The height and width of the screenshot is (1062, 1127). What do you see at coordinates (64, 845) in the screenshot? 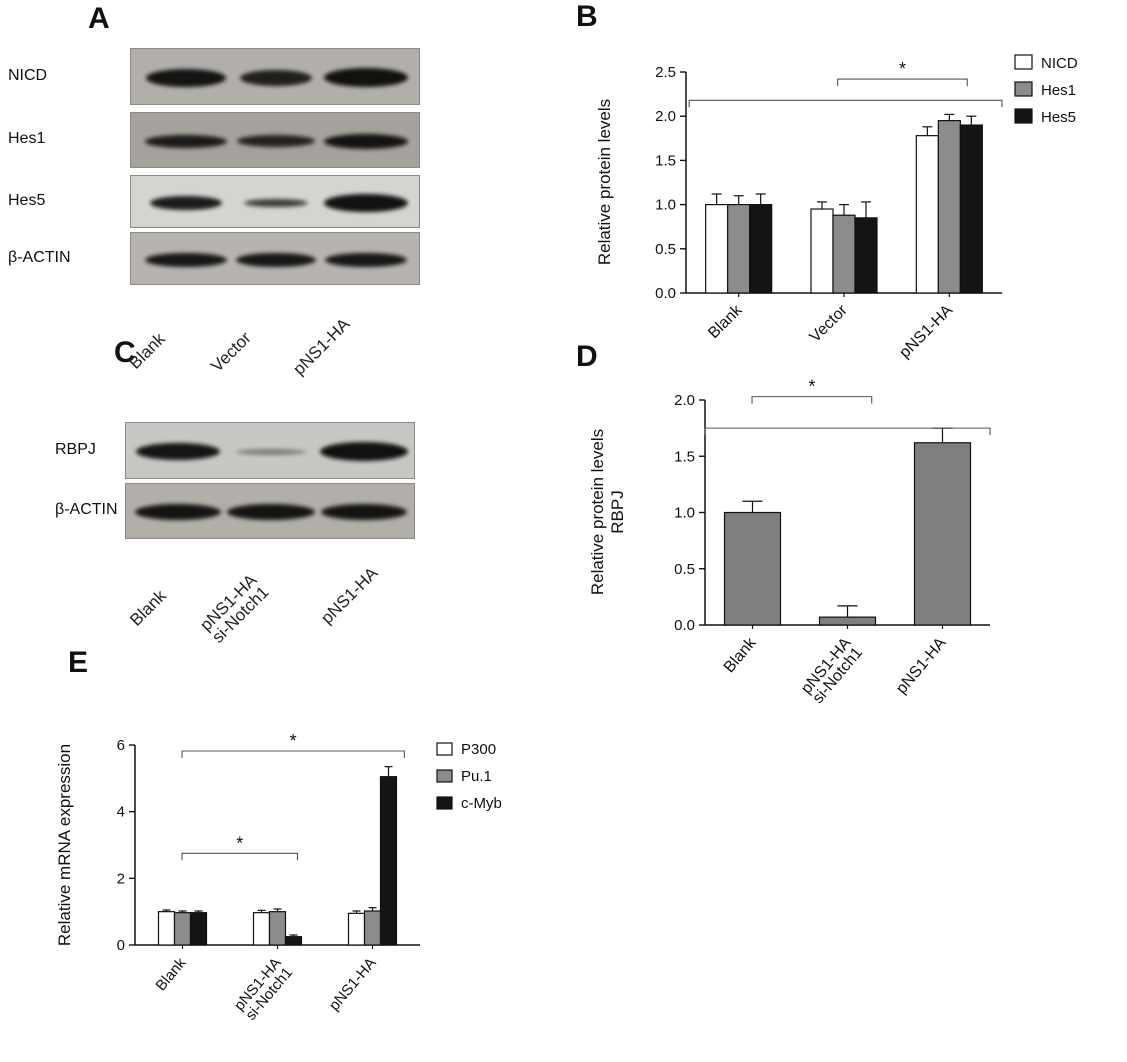
I see `y-axis-title: Relative mRNA expression` at bounding box center [64, 845].